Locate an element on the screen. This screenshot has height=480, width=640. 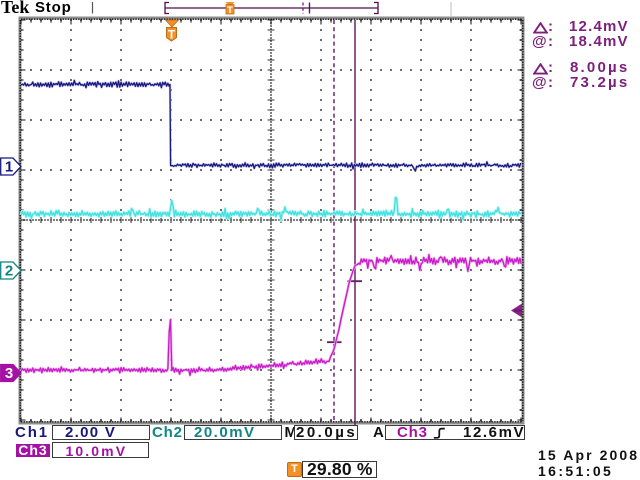
svg-text: 3 is located at coordinates (9, 373).